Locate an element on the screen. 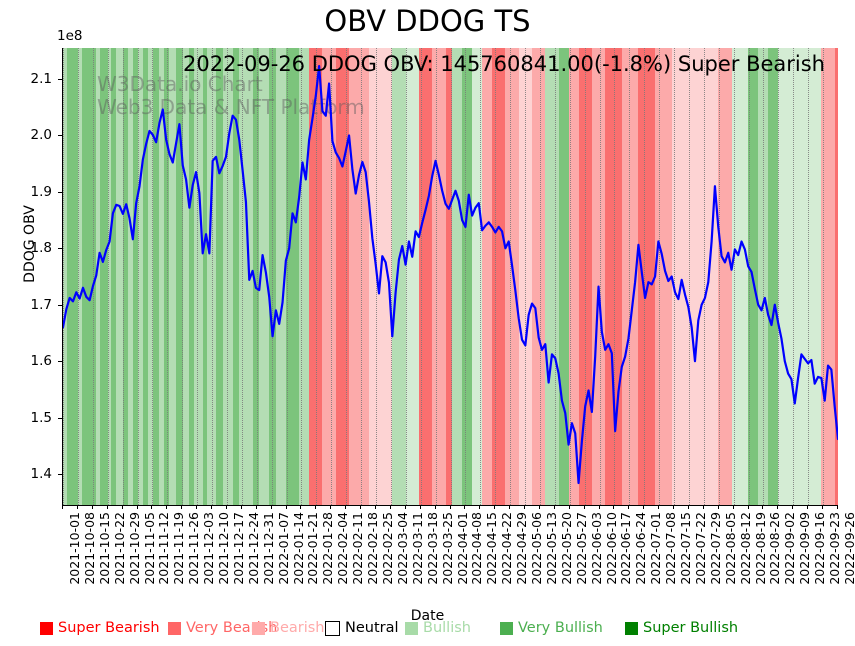 The height and width of the screenshot is (646, 855). y-axis-tick-label: 2.1 is located at coordinates (41, 79).